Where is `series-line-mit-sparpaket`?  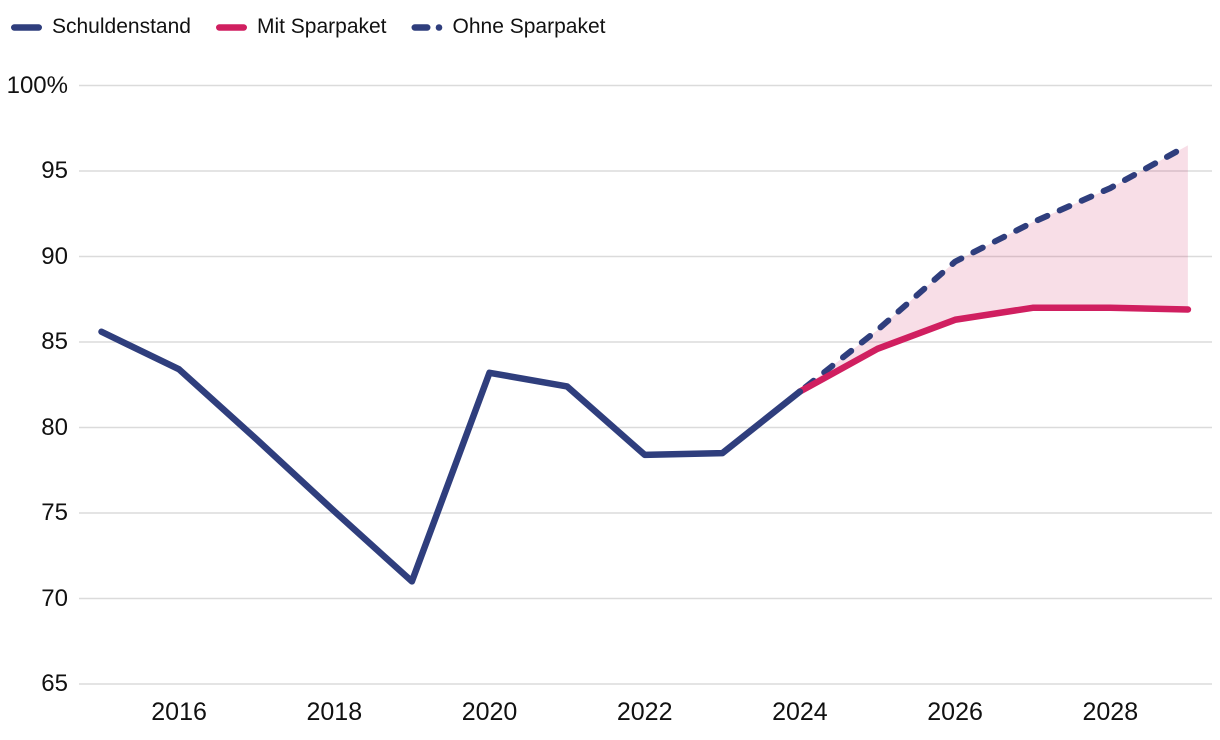 series-line-mit-sparpaket is located at coordinates (994, 349).